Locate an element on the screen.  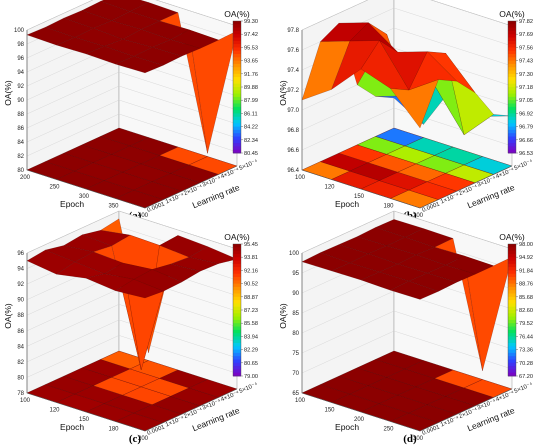
colorbar-tick-label: 98.00 is located at coordinates (526, 245).